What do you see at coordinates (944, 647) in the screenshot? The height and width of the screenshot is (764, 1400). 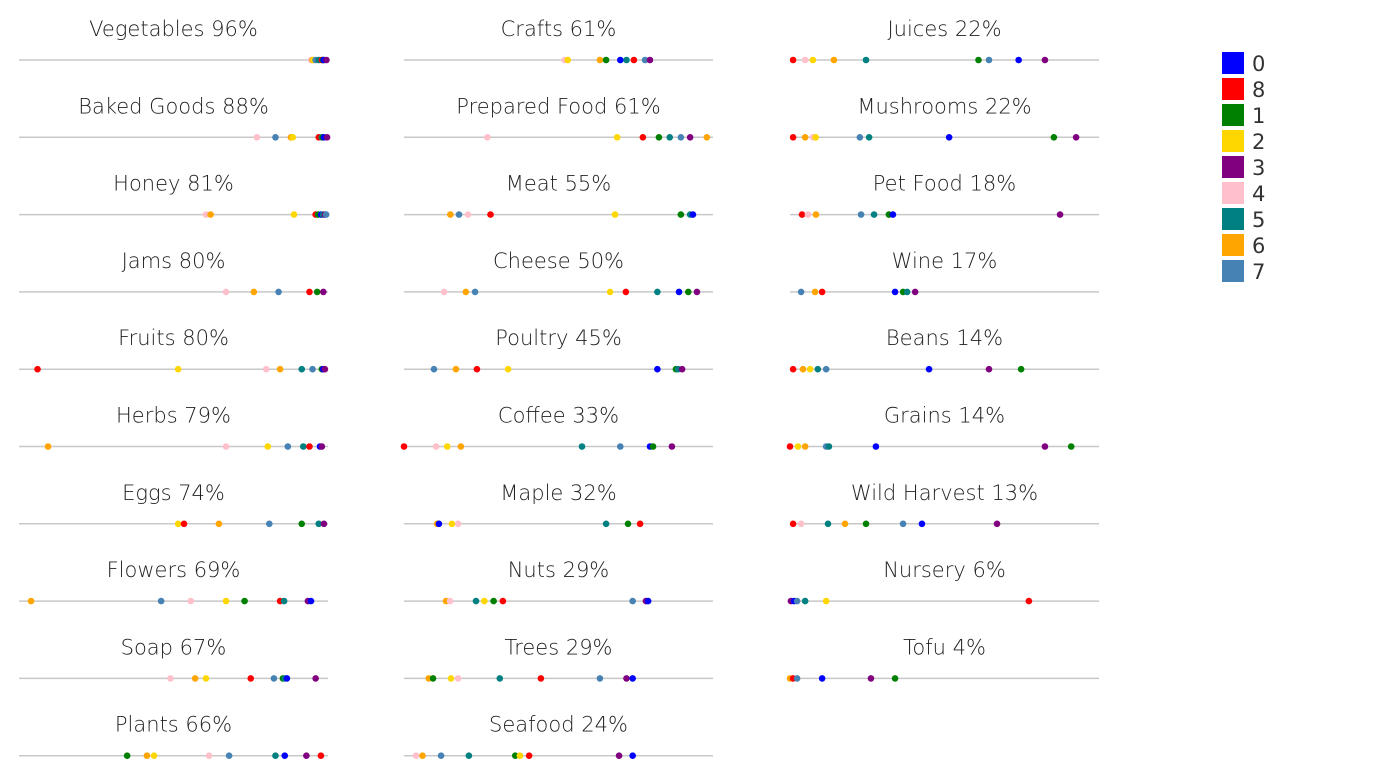 I see `panel-title: Tofu 4%` at bounding box center [944, 647].